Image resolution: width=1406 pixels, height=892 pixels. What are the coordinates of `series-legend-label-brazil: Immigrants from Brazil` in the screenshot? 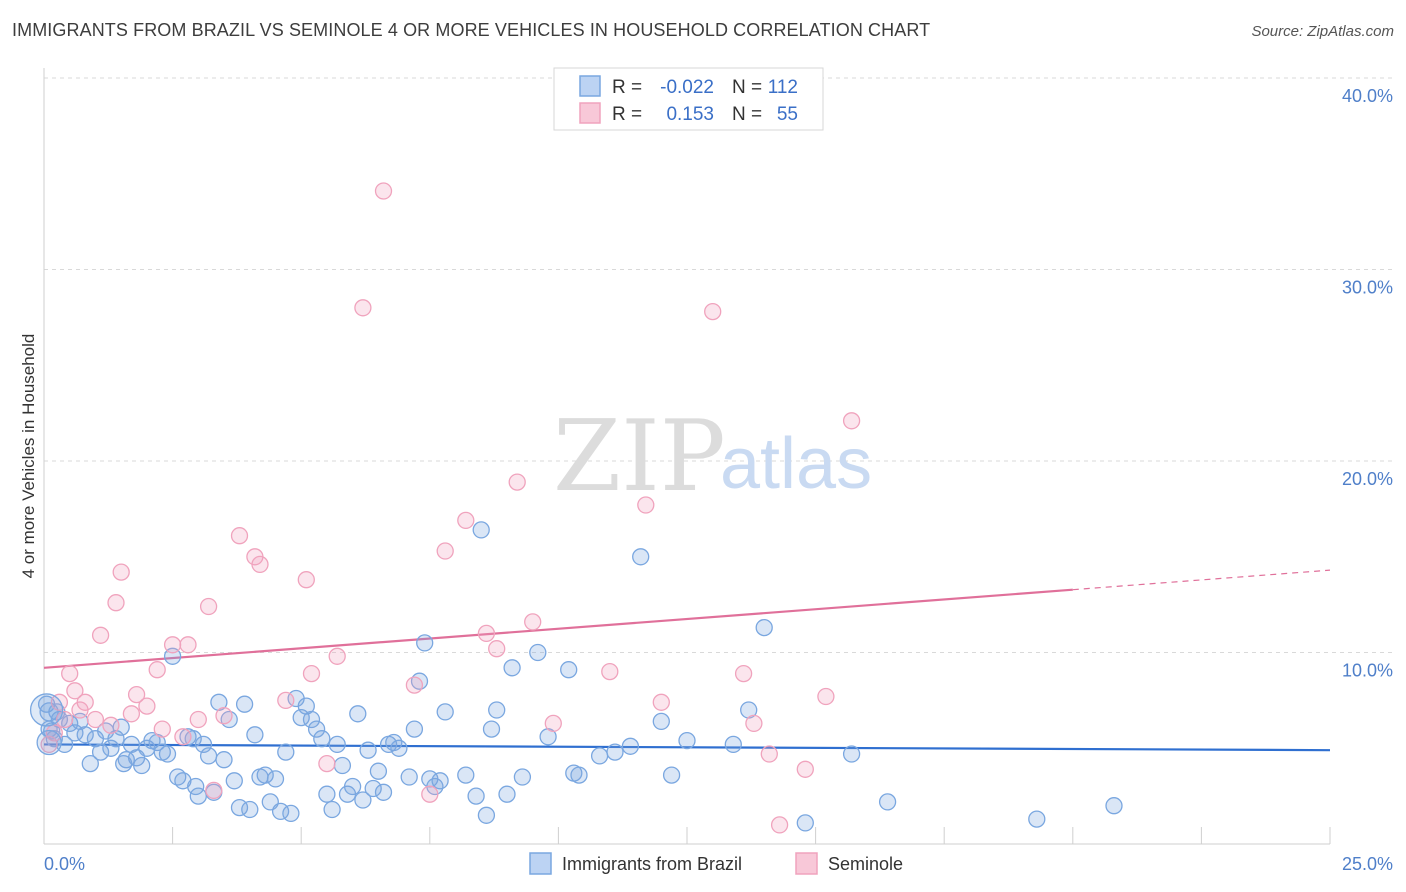 It's located at (652, 864).